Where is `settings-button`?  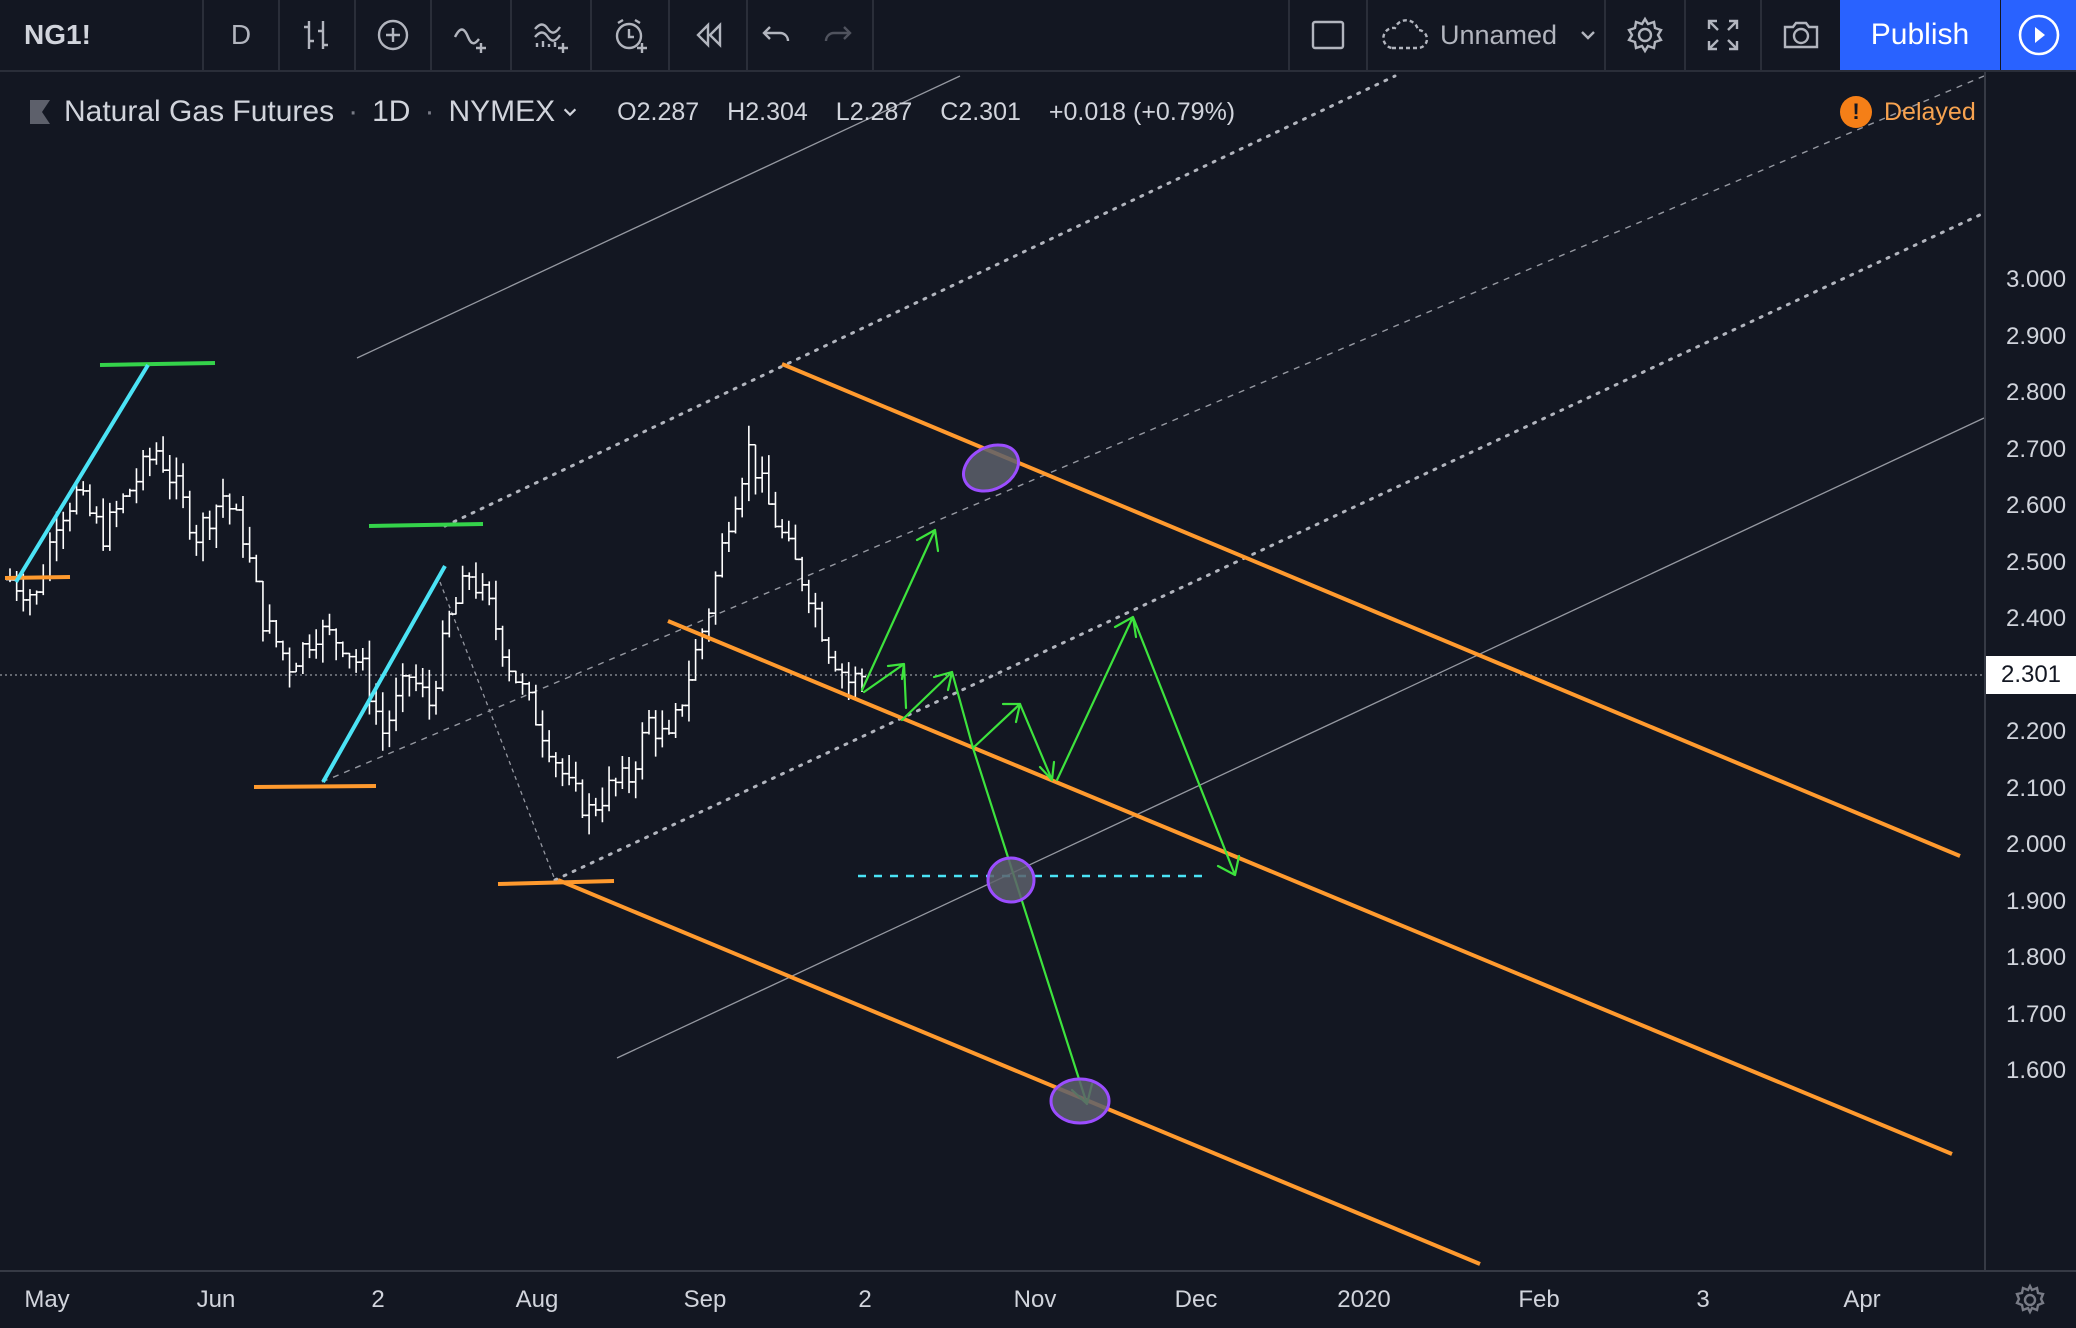
settings-button is located at coordinates (1646, 35).